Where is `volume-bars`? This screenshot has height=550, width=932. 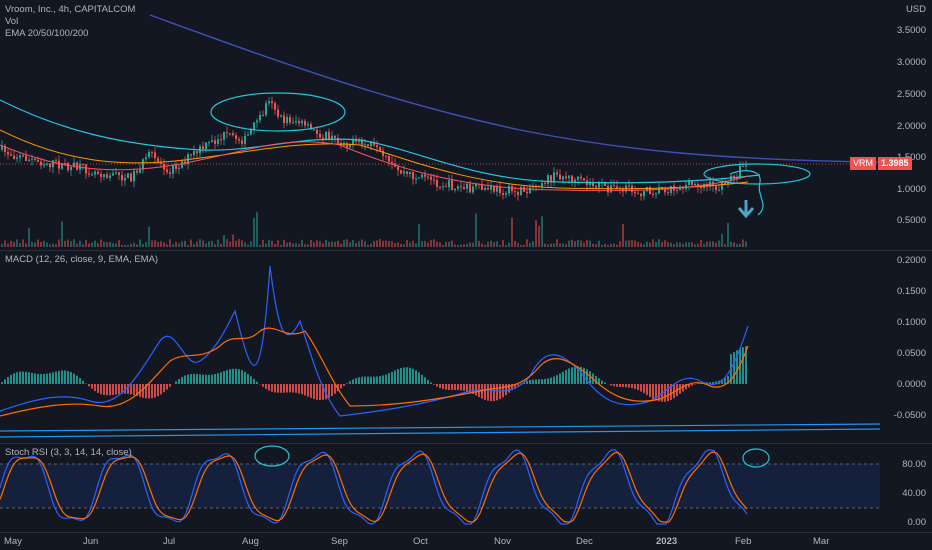 volume-bars is located at coordinates (374, 229).